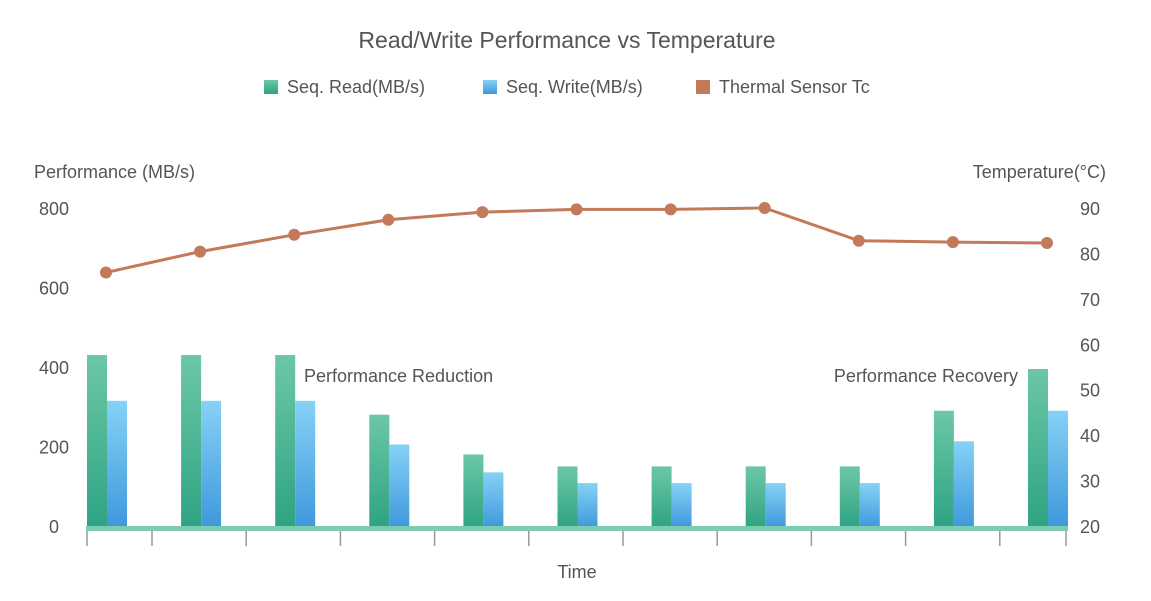 Image resolution: width=1151 pixels, height=601 pixels. What do you see at coordinates (1039, 172) in the screenshot?
I see `y2-axis-title: Temperature(°C)` at bounding box center [1039, 172].